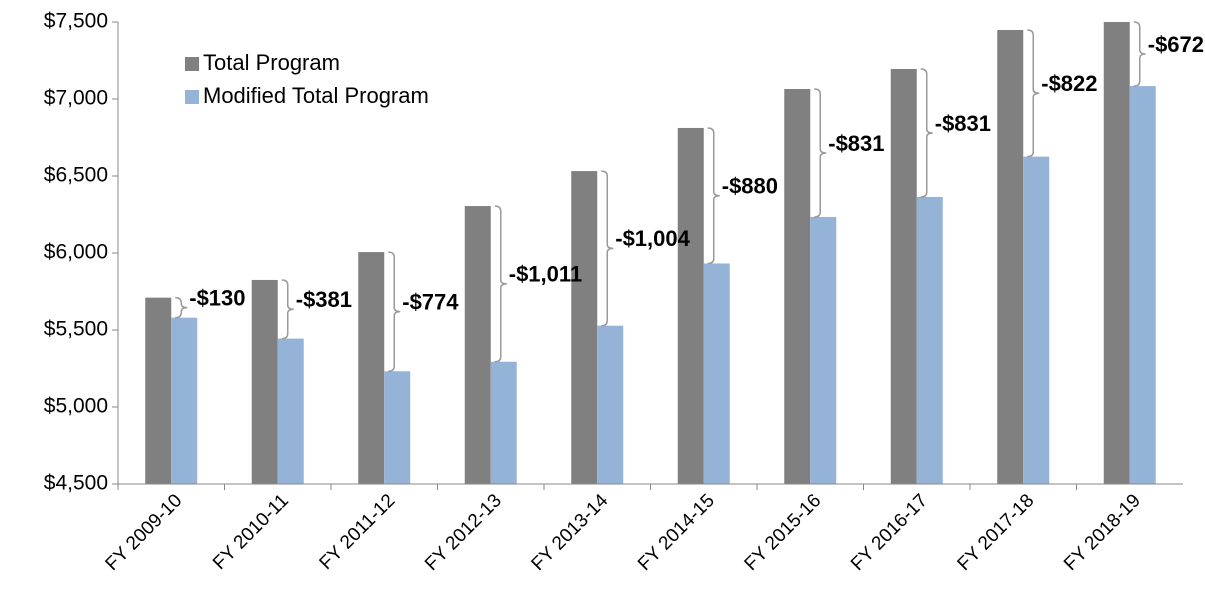  What do you see at coordinates (76, 483) in the screenshot?
I see `y-tick-label: $4,500` at bounding box center [76, 483].